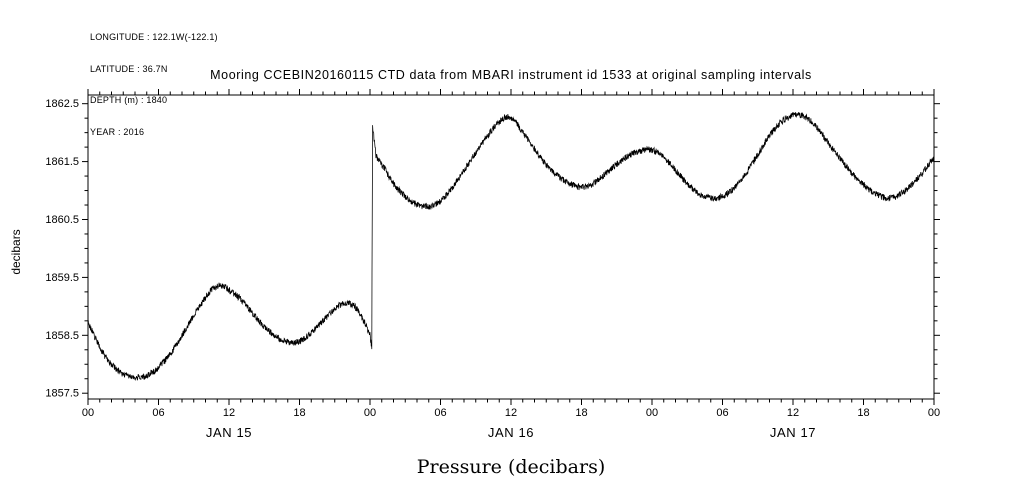  Describe the element at coordinates (62, 278) in the screenshot. I see `y-tick-label: 1859.5` at that location.